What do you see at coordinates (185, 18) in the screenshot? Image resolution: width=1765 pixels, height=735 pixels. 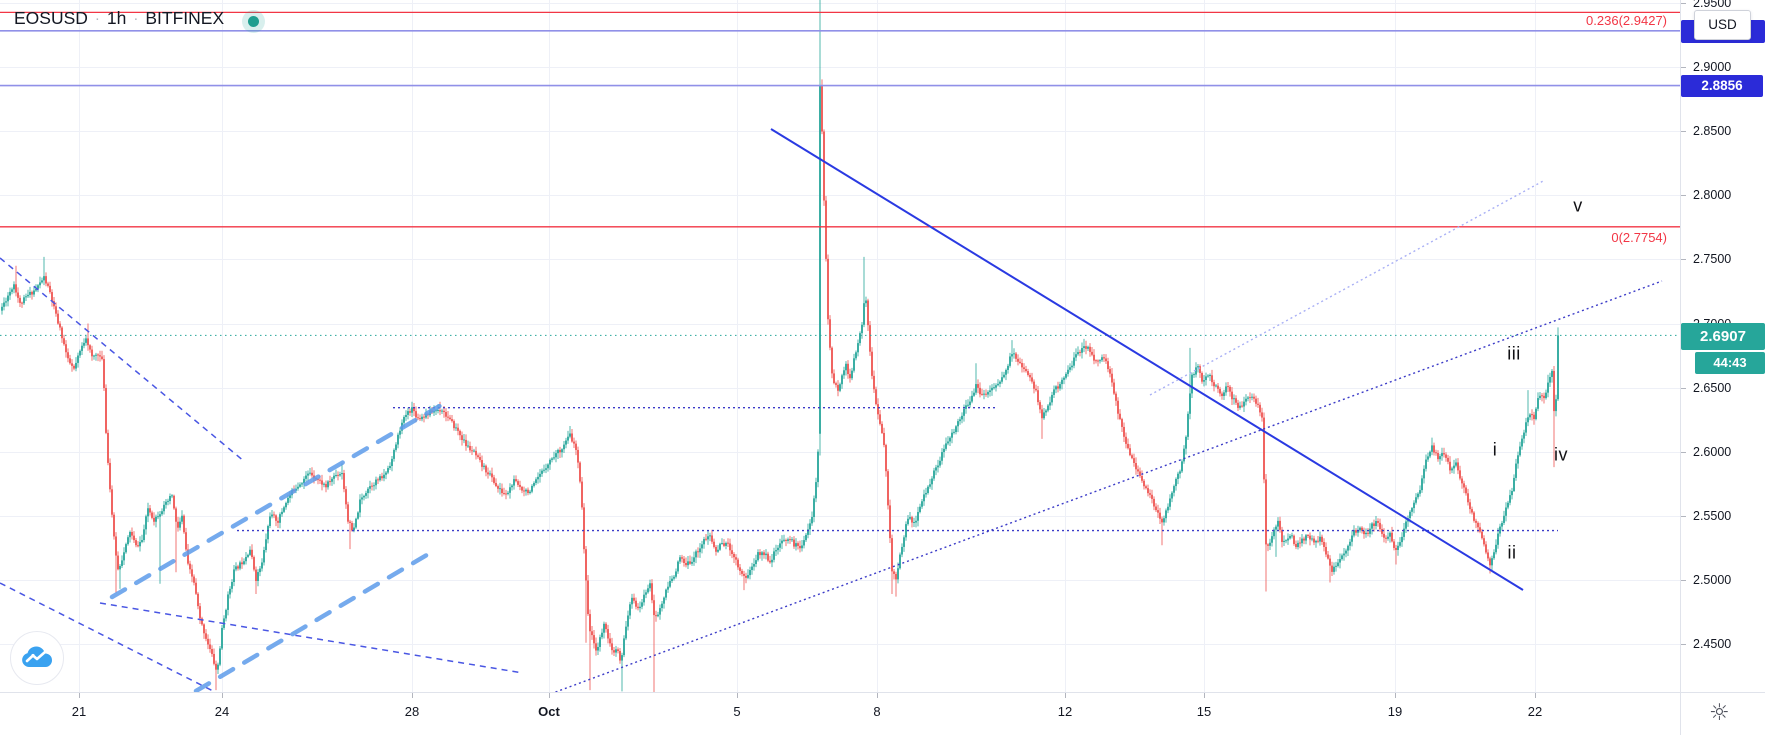 I see `symbol-exchange: BITFINEX` at bounding box center [185, 18].